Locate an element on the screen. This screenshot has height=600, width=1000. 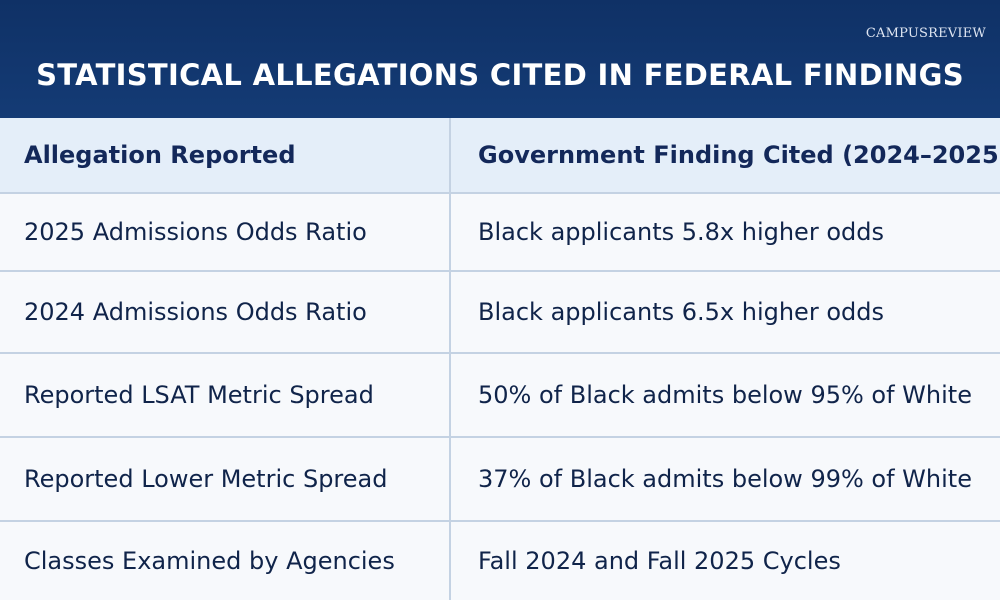
finding-cell: Black applicants 6.5x higher odds is located at coordinates (681, 312).